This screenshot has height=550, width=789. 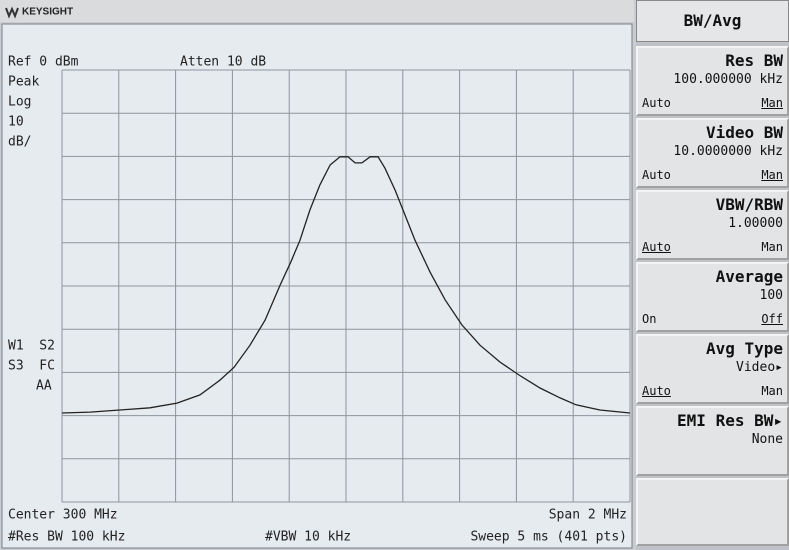 I want to click on softkey: Average 100 On Off, so click(x=712, y=297).